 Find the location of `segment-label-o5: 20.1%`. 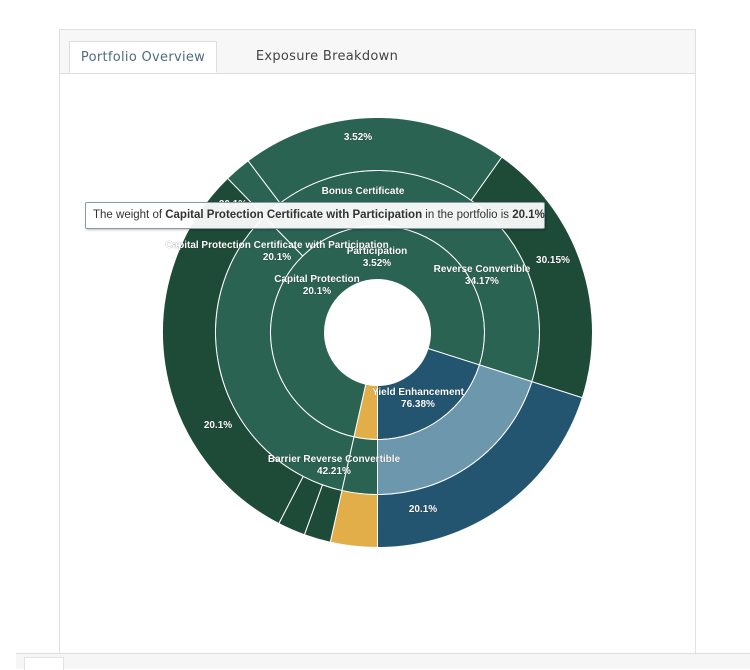

segment-label-o5: 20.1% is located at coordinates (423, 509).